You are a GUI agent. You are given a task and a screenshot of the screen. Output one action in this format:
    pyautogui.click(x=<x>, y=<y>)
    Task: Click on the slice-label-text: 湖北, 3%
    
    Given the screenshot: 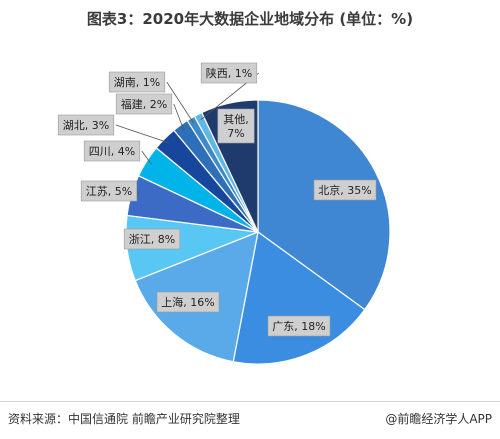 What is the action you would take?
    pyautogui.click(x=86, y=125)
    